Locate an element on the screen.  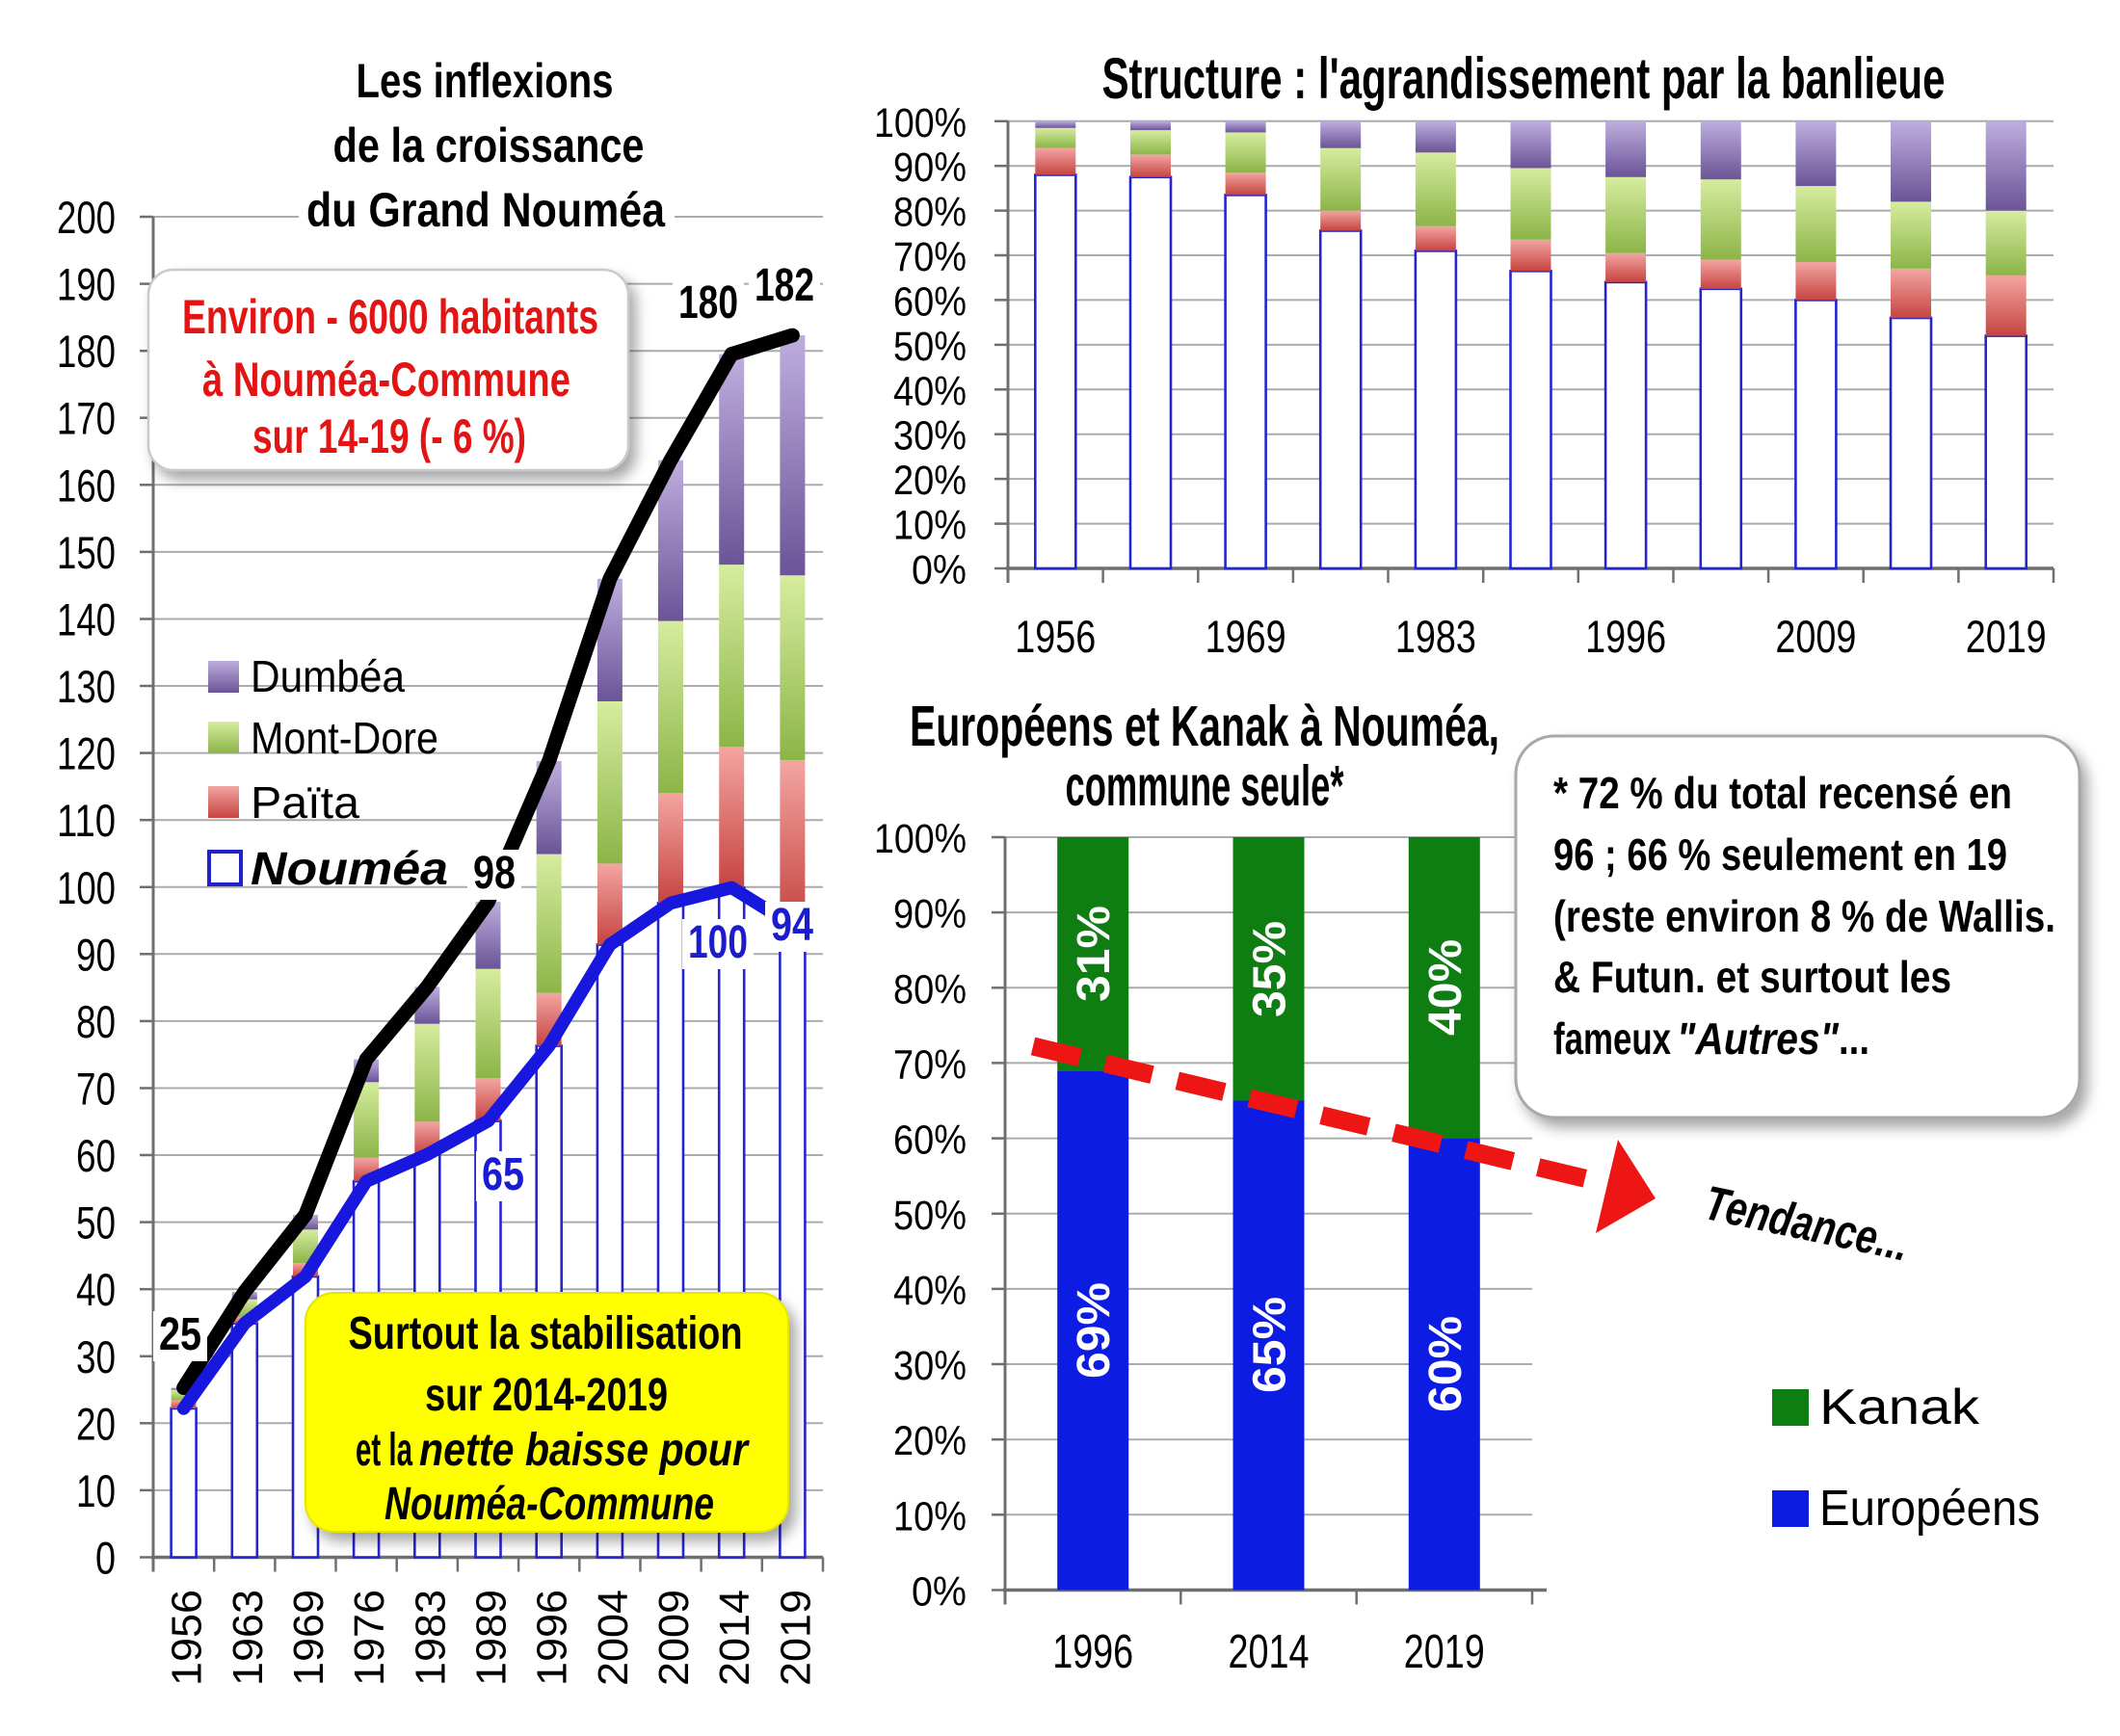
svg-text: Mont-Dore is located at coordinates (344, 738).